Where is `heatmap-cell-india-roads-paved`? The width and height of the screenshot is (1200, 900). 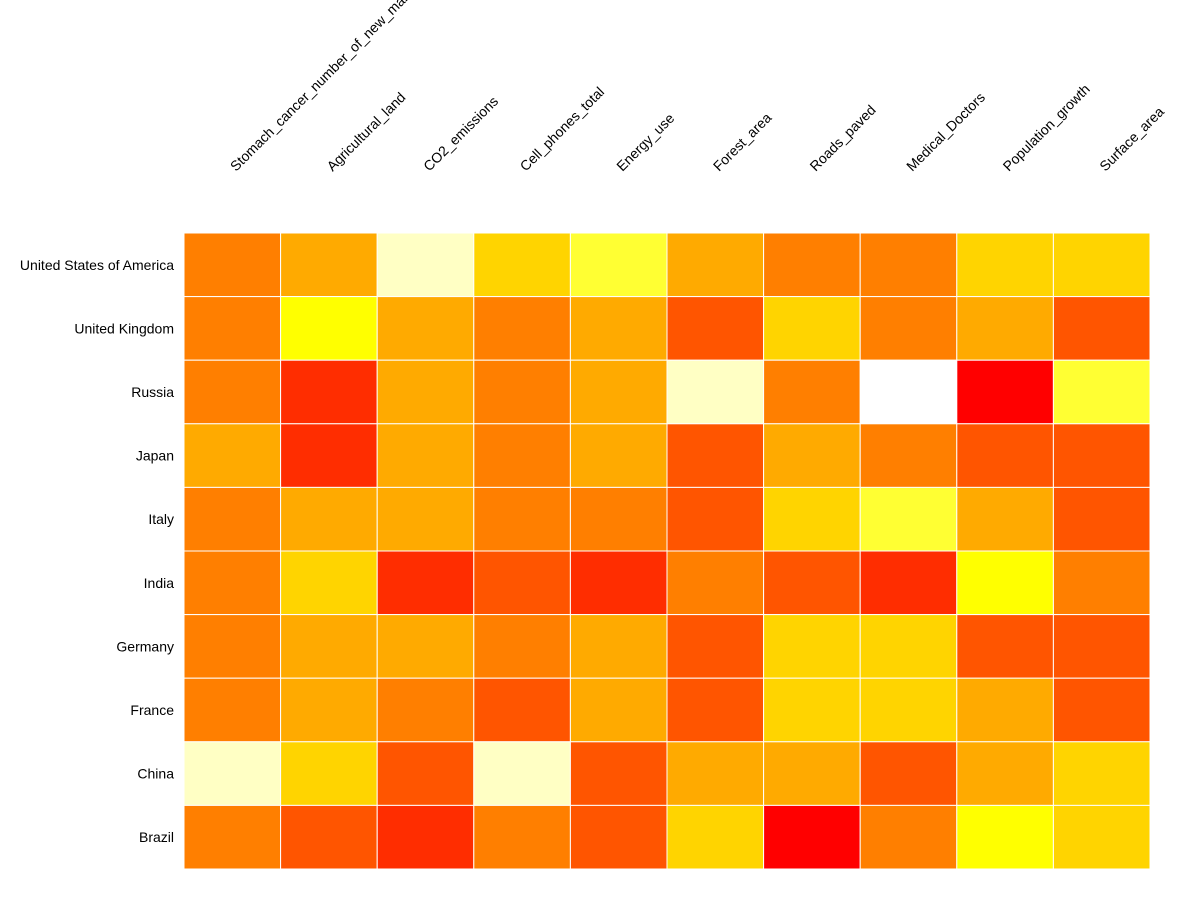
heatmap-cell-india-roads-paved is located at coordinates (812, 583).